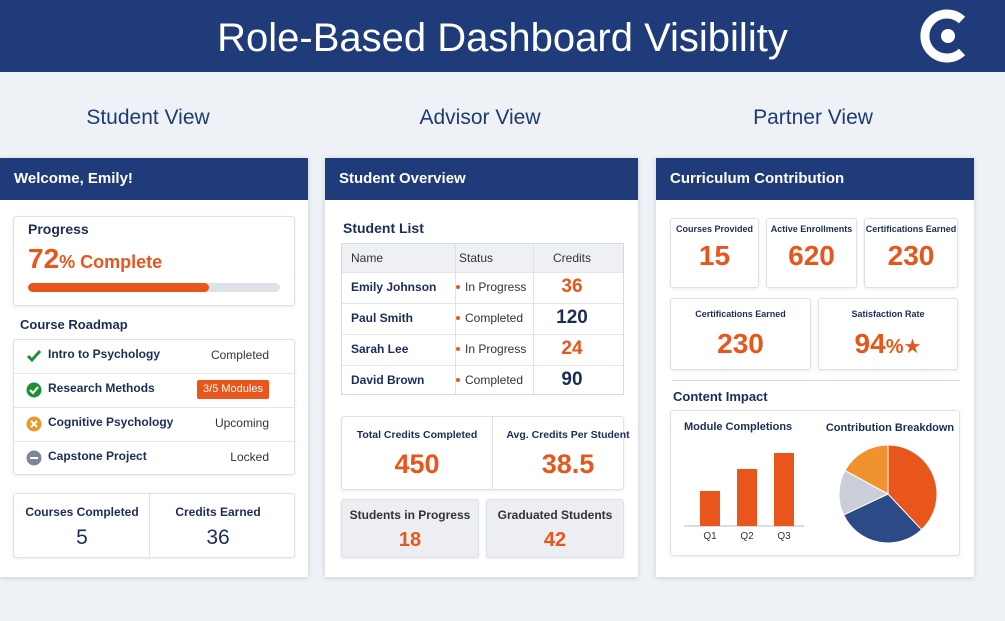 This screenshot has height=621, width=1005. What do you see at coordinates (111, 262) in the screenshot?
I see `progress-suffix: % Complete` at bounding box center [111, 262].